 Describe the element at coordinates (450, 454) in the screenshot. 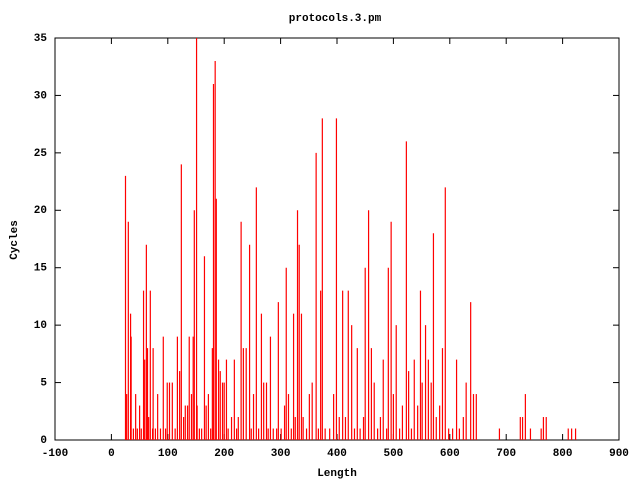

I see `x-tick-label: 600` at that location.